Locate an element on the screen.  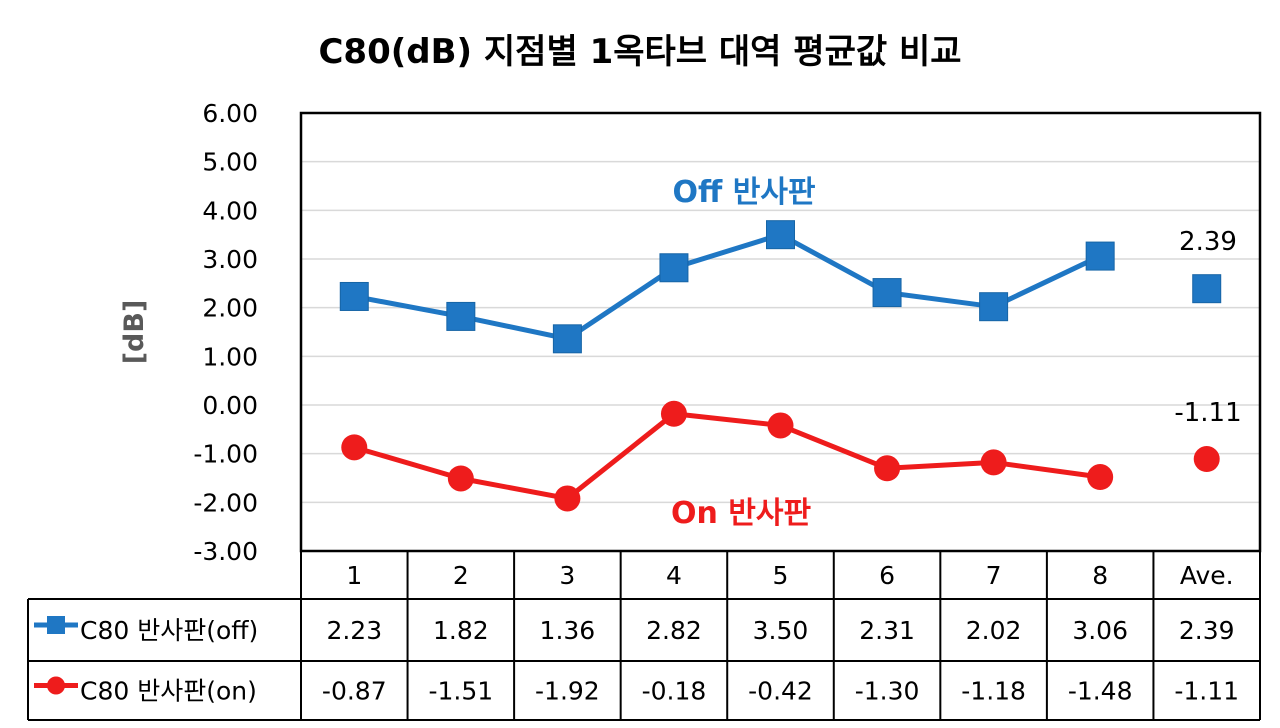
y-tick-label: 2.00 is located at coordinates (230, 308).